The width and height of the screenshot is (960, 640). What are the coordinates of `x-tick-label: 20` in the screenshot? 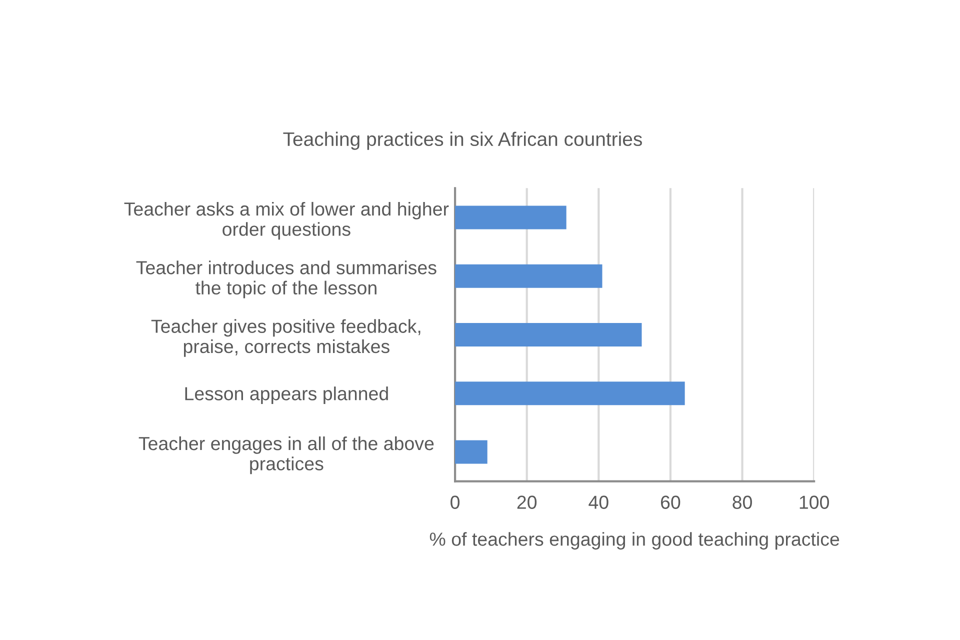 It's located at (527, 502).